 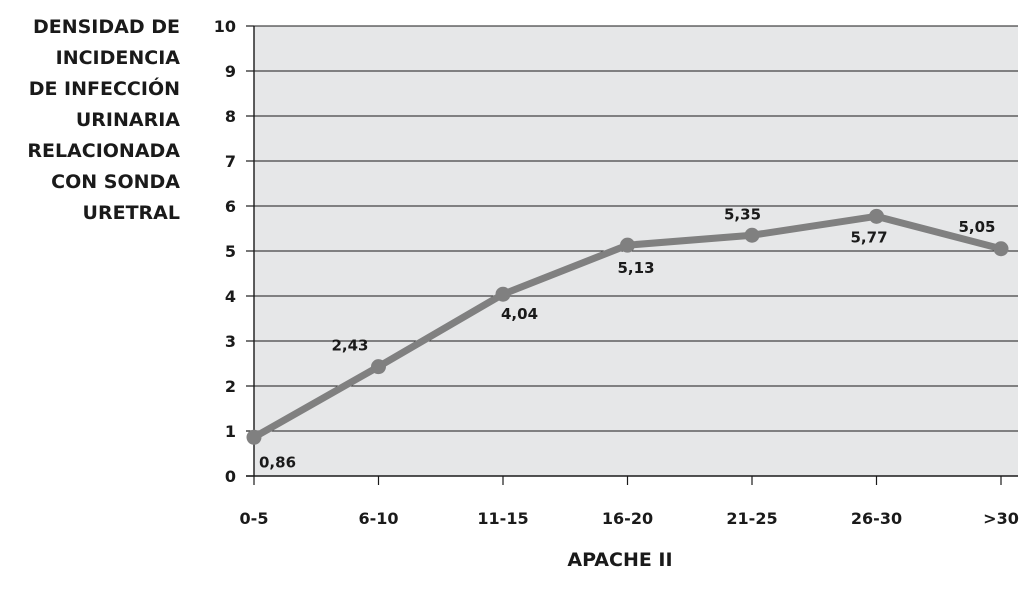 What do you see at coordinates (230, 476) in the screenshot?
I see `y-tick-label: 0` at bounding box center [230, 476].